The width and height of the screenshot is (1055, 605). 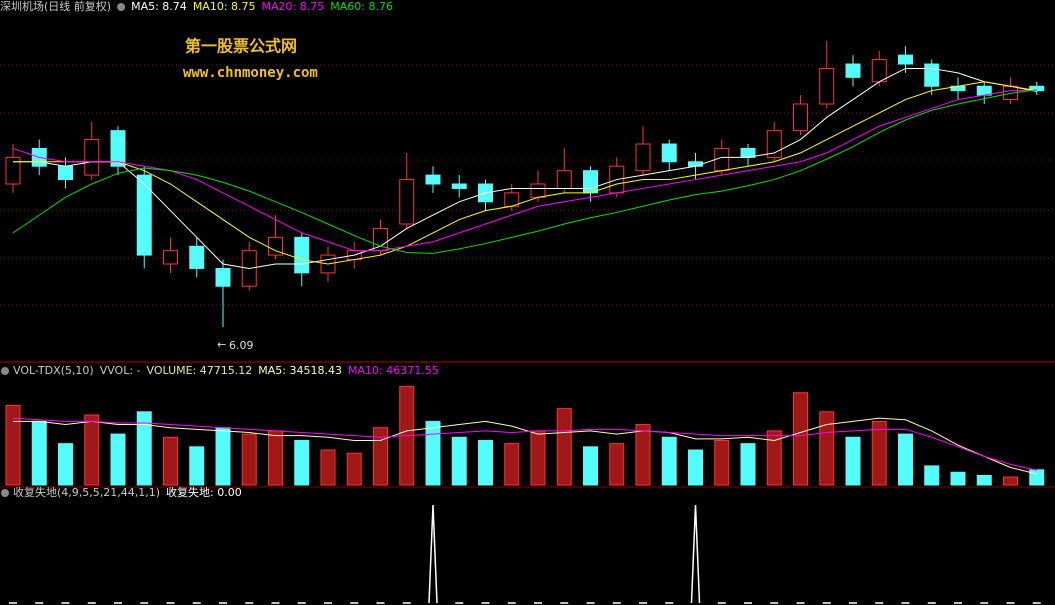 What do you see at coordinates (55, 6) in the screenshot?
I see `legend-text: 深圳机场(日线 前复权)` at bounding box center [55, 6].